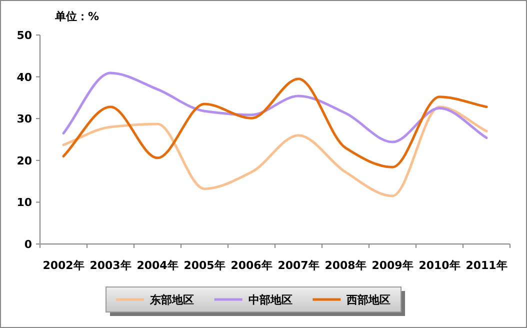 The height and width of the screenshot is (328, 527). What do you see at coordinates (28, 244) in the screenshot?
I see `y-tick-label: 0` at bounding box center [28, 244].